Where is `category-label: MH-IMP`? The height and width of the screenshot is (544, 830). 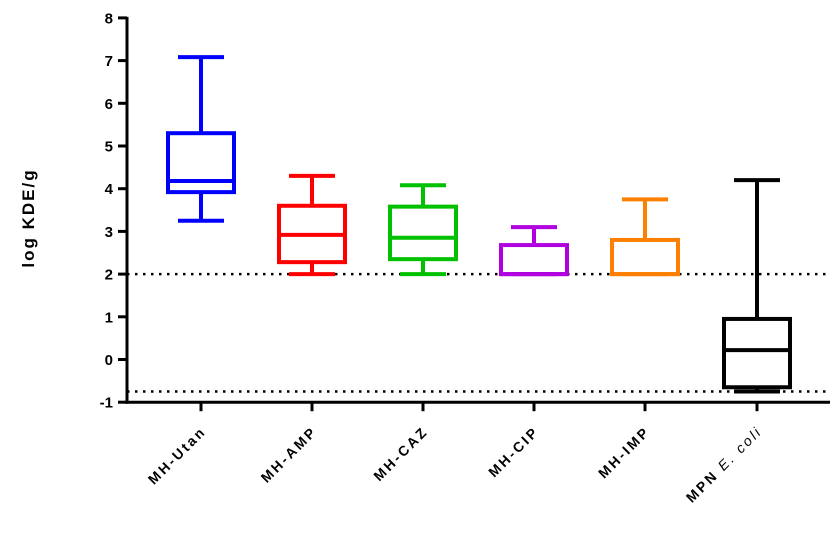 category-label: MH-IMP is located at coordinates (624, 452).